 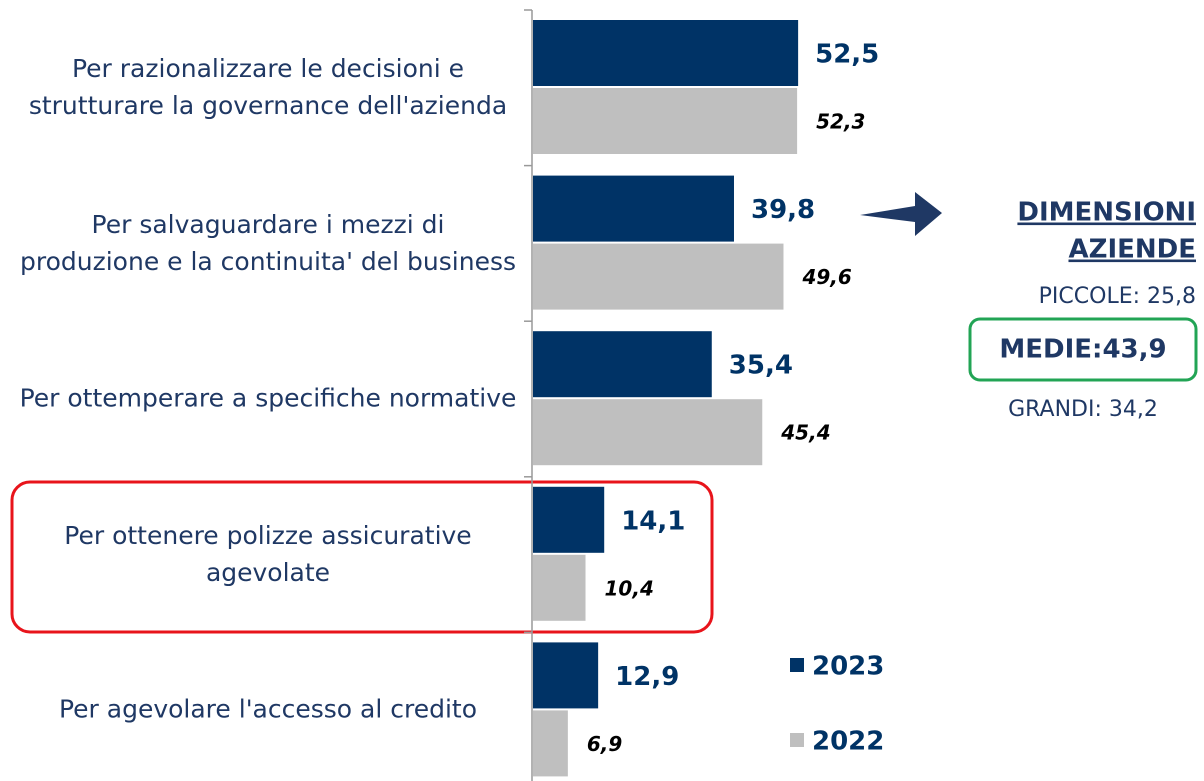 What do you see at coordinates (826, 277) in the screenshot?
I see `value-label: 49,6` at bounding box center [826, 277].